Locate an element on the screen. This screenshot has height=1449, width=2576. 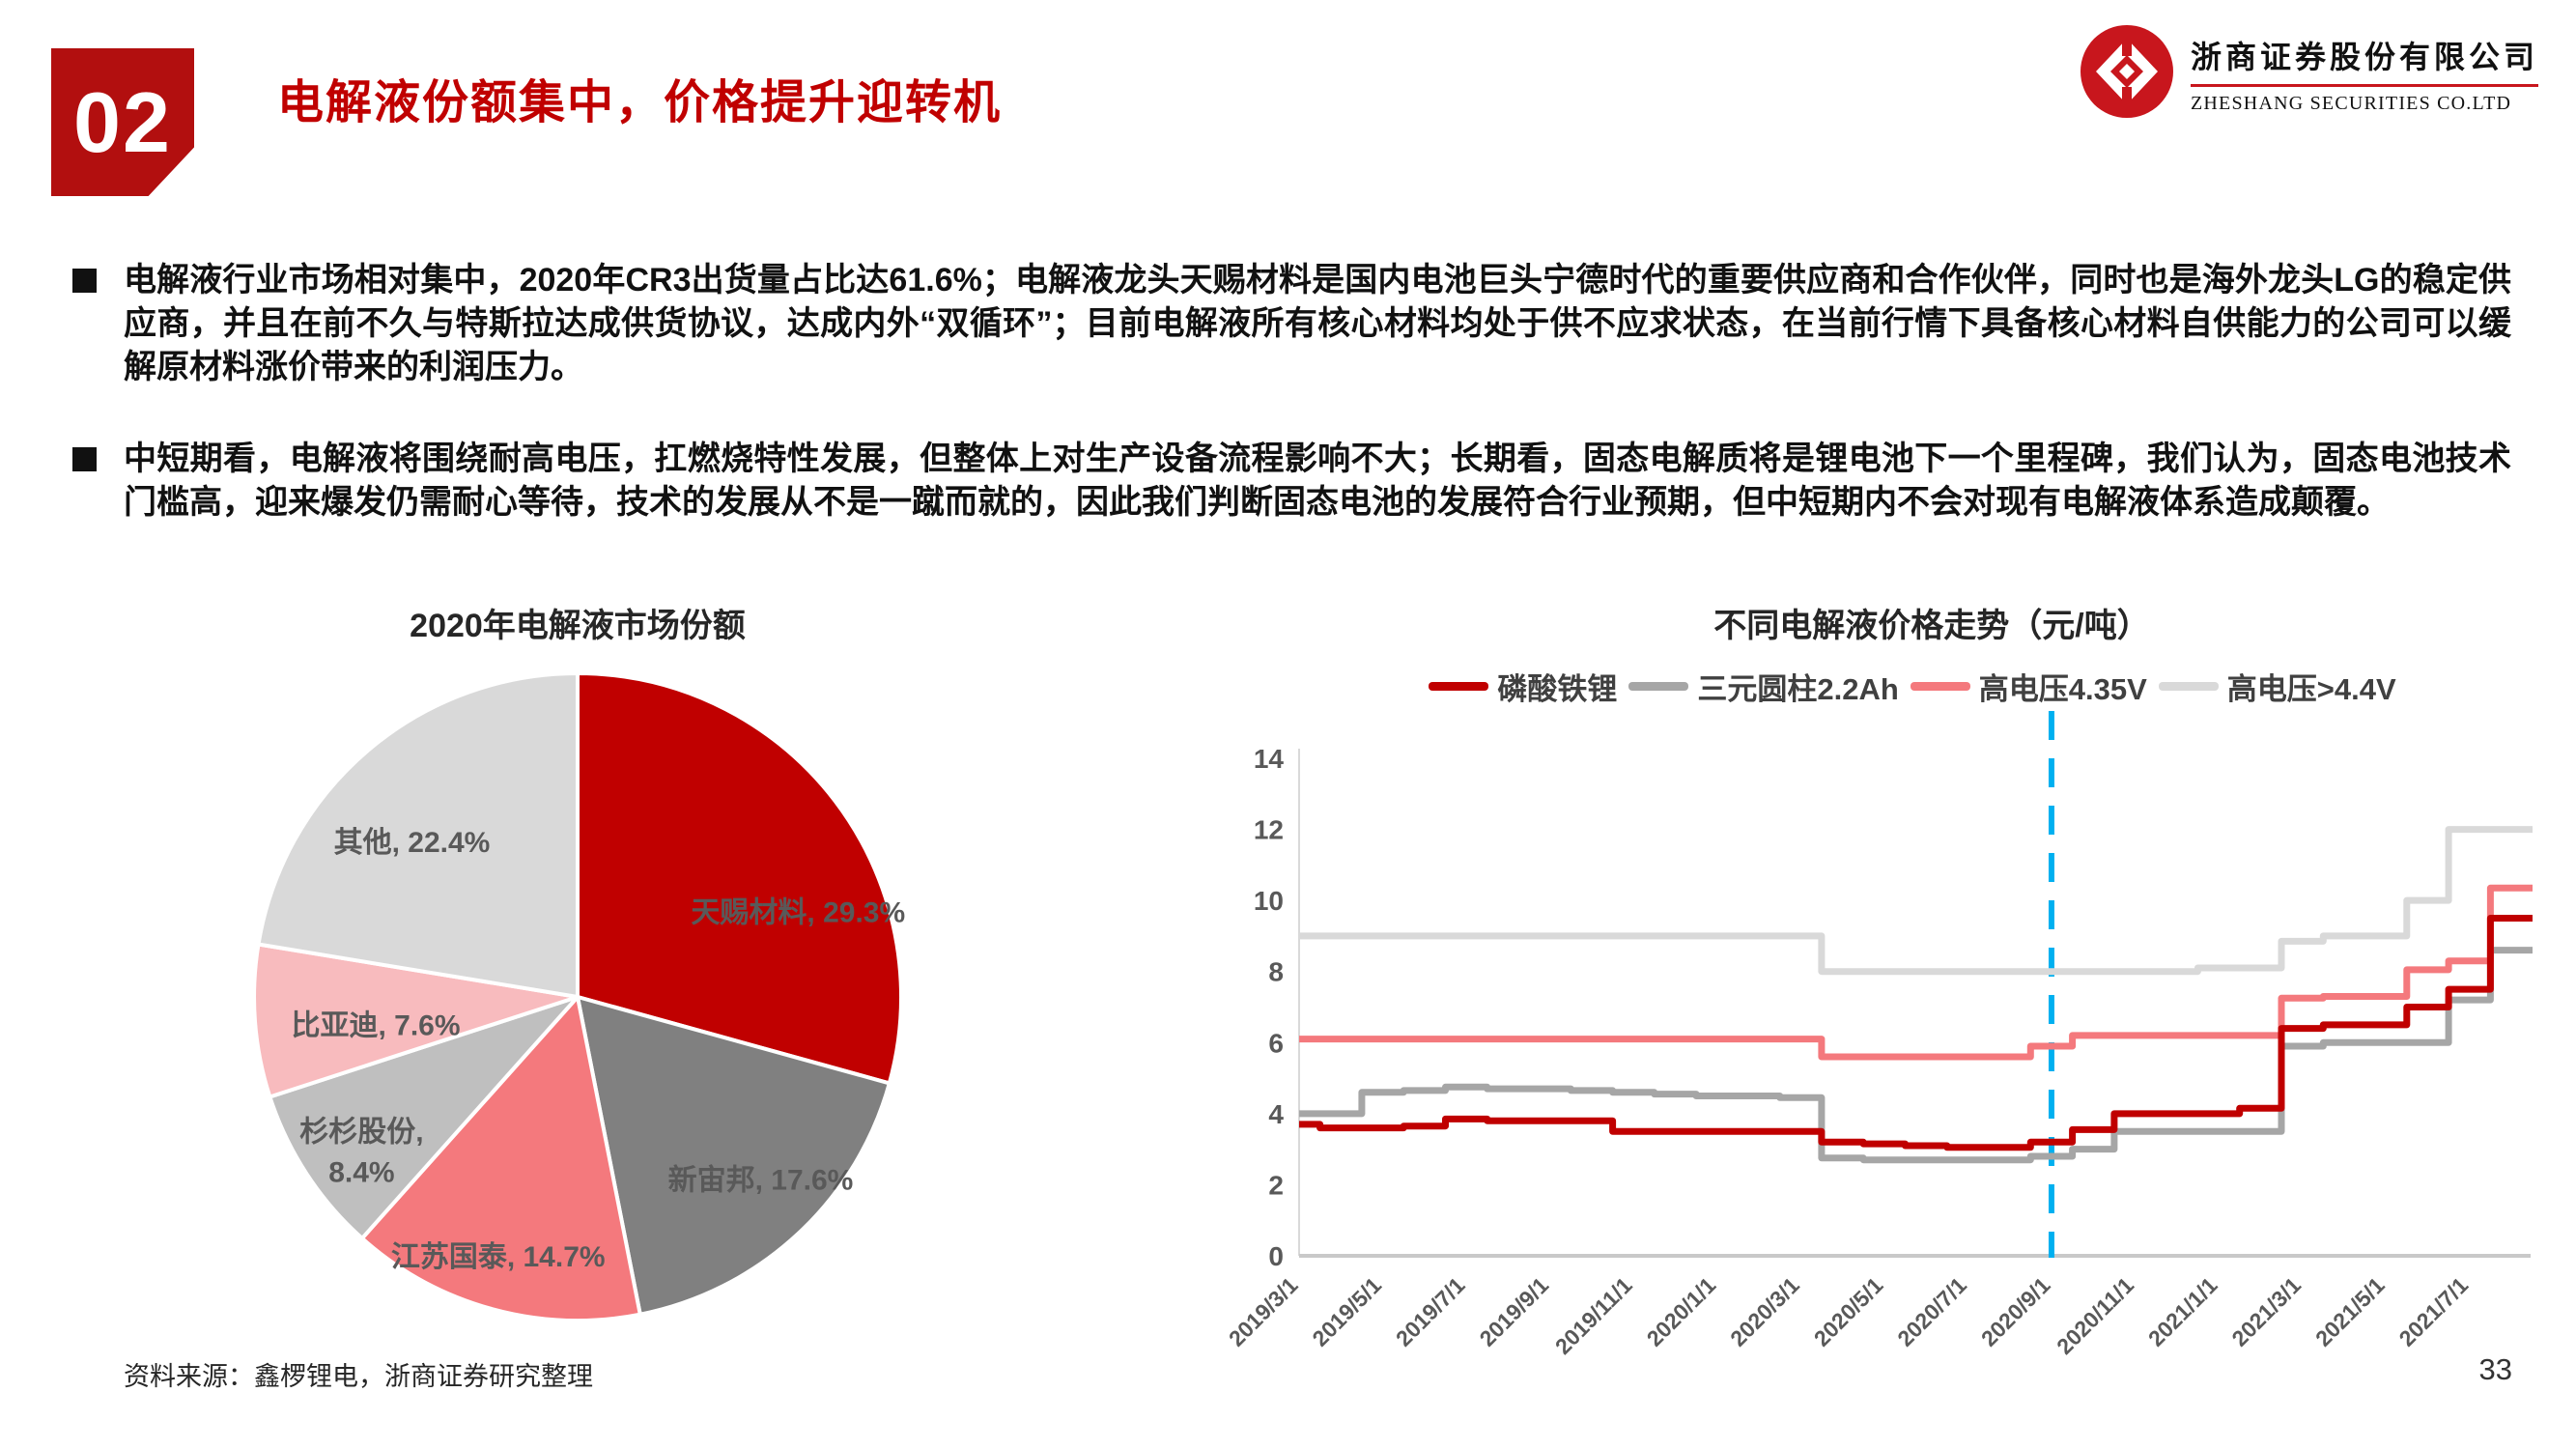
y-axis-tick-label: 0 is located at coordinates (1276, 1256).